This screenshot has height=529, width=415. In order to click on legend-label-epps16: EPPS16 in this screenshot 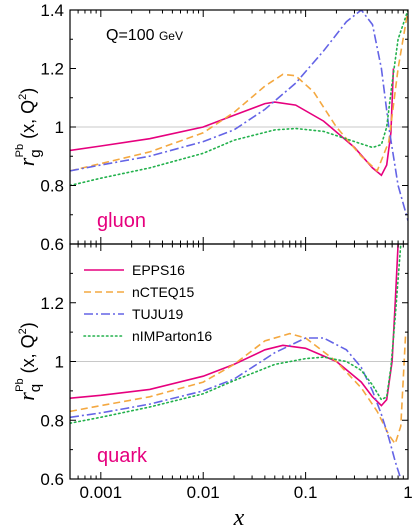, I will do `click(158, 270)`.